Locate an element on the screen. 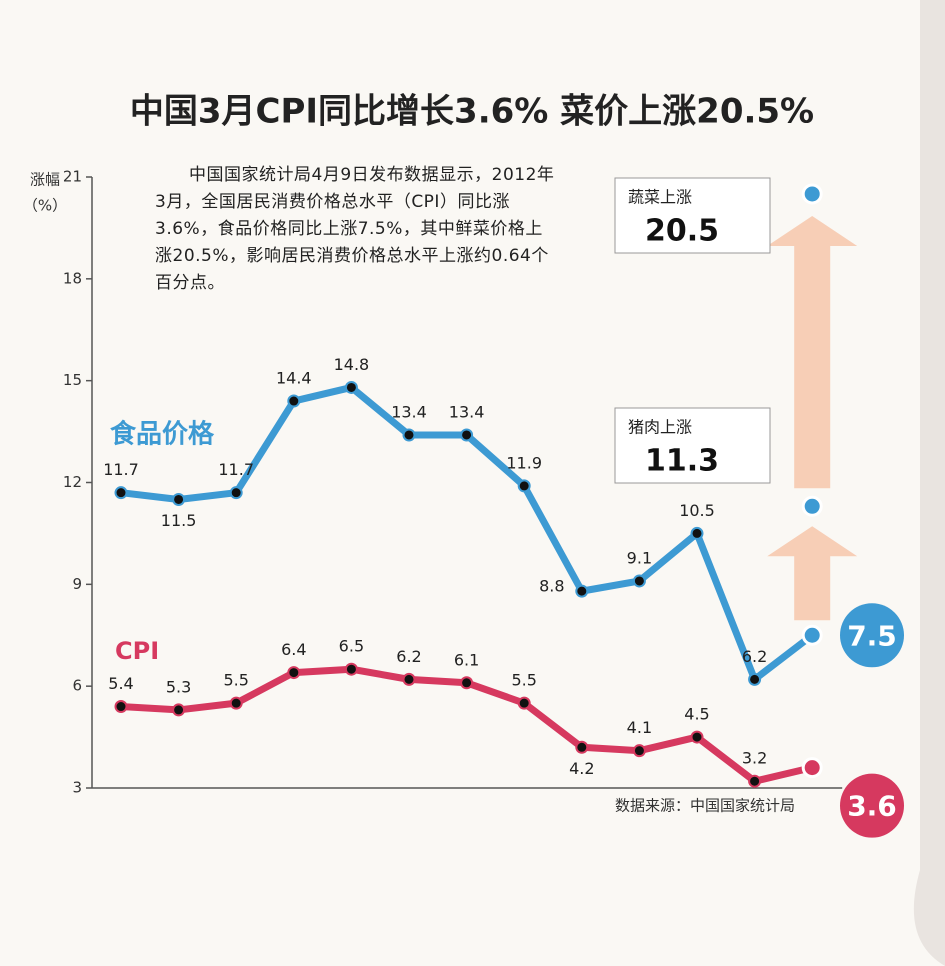  annotation-value: 11.3 is located at coordinates (682, 461).